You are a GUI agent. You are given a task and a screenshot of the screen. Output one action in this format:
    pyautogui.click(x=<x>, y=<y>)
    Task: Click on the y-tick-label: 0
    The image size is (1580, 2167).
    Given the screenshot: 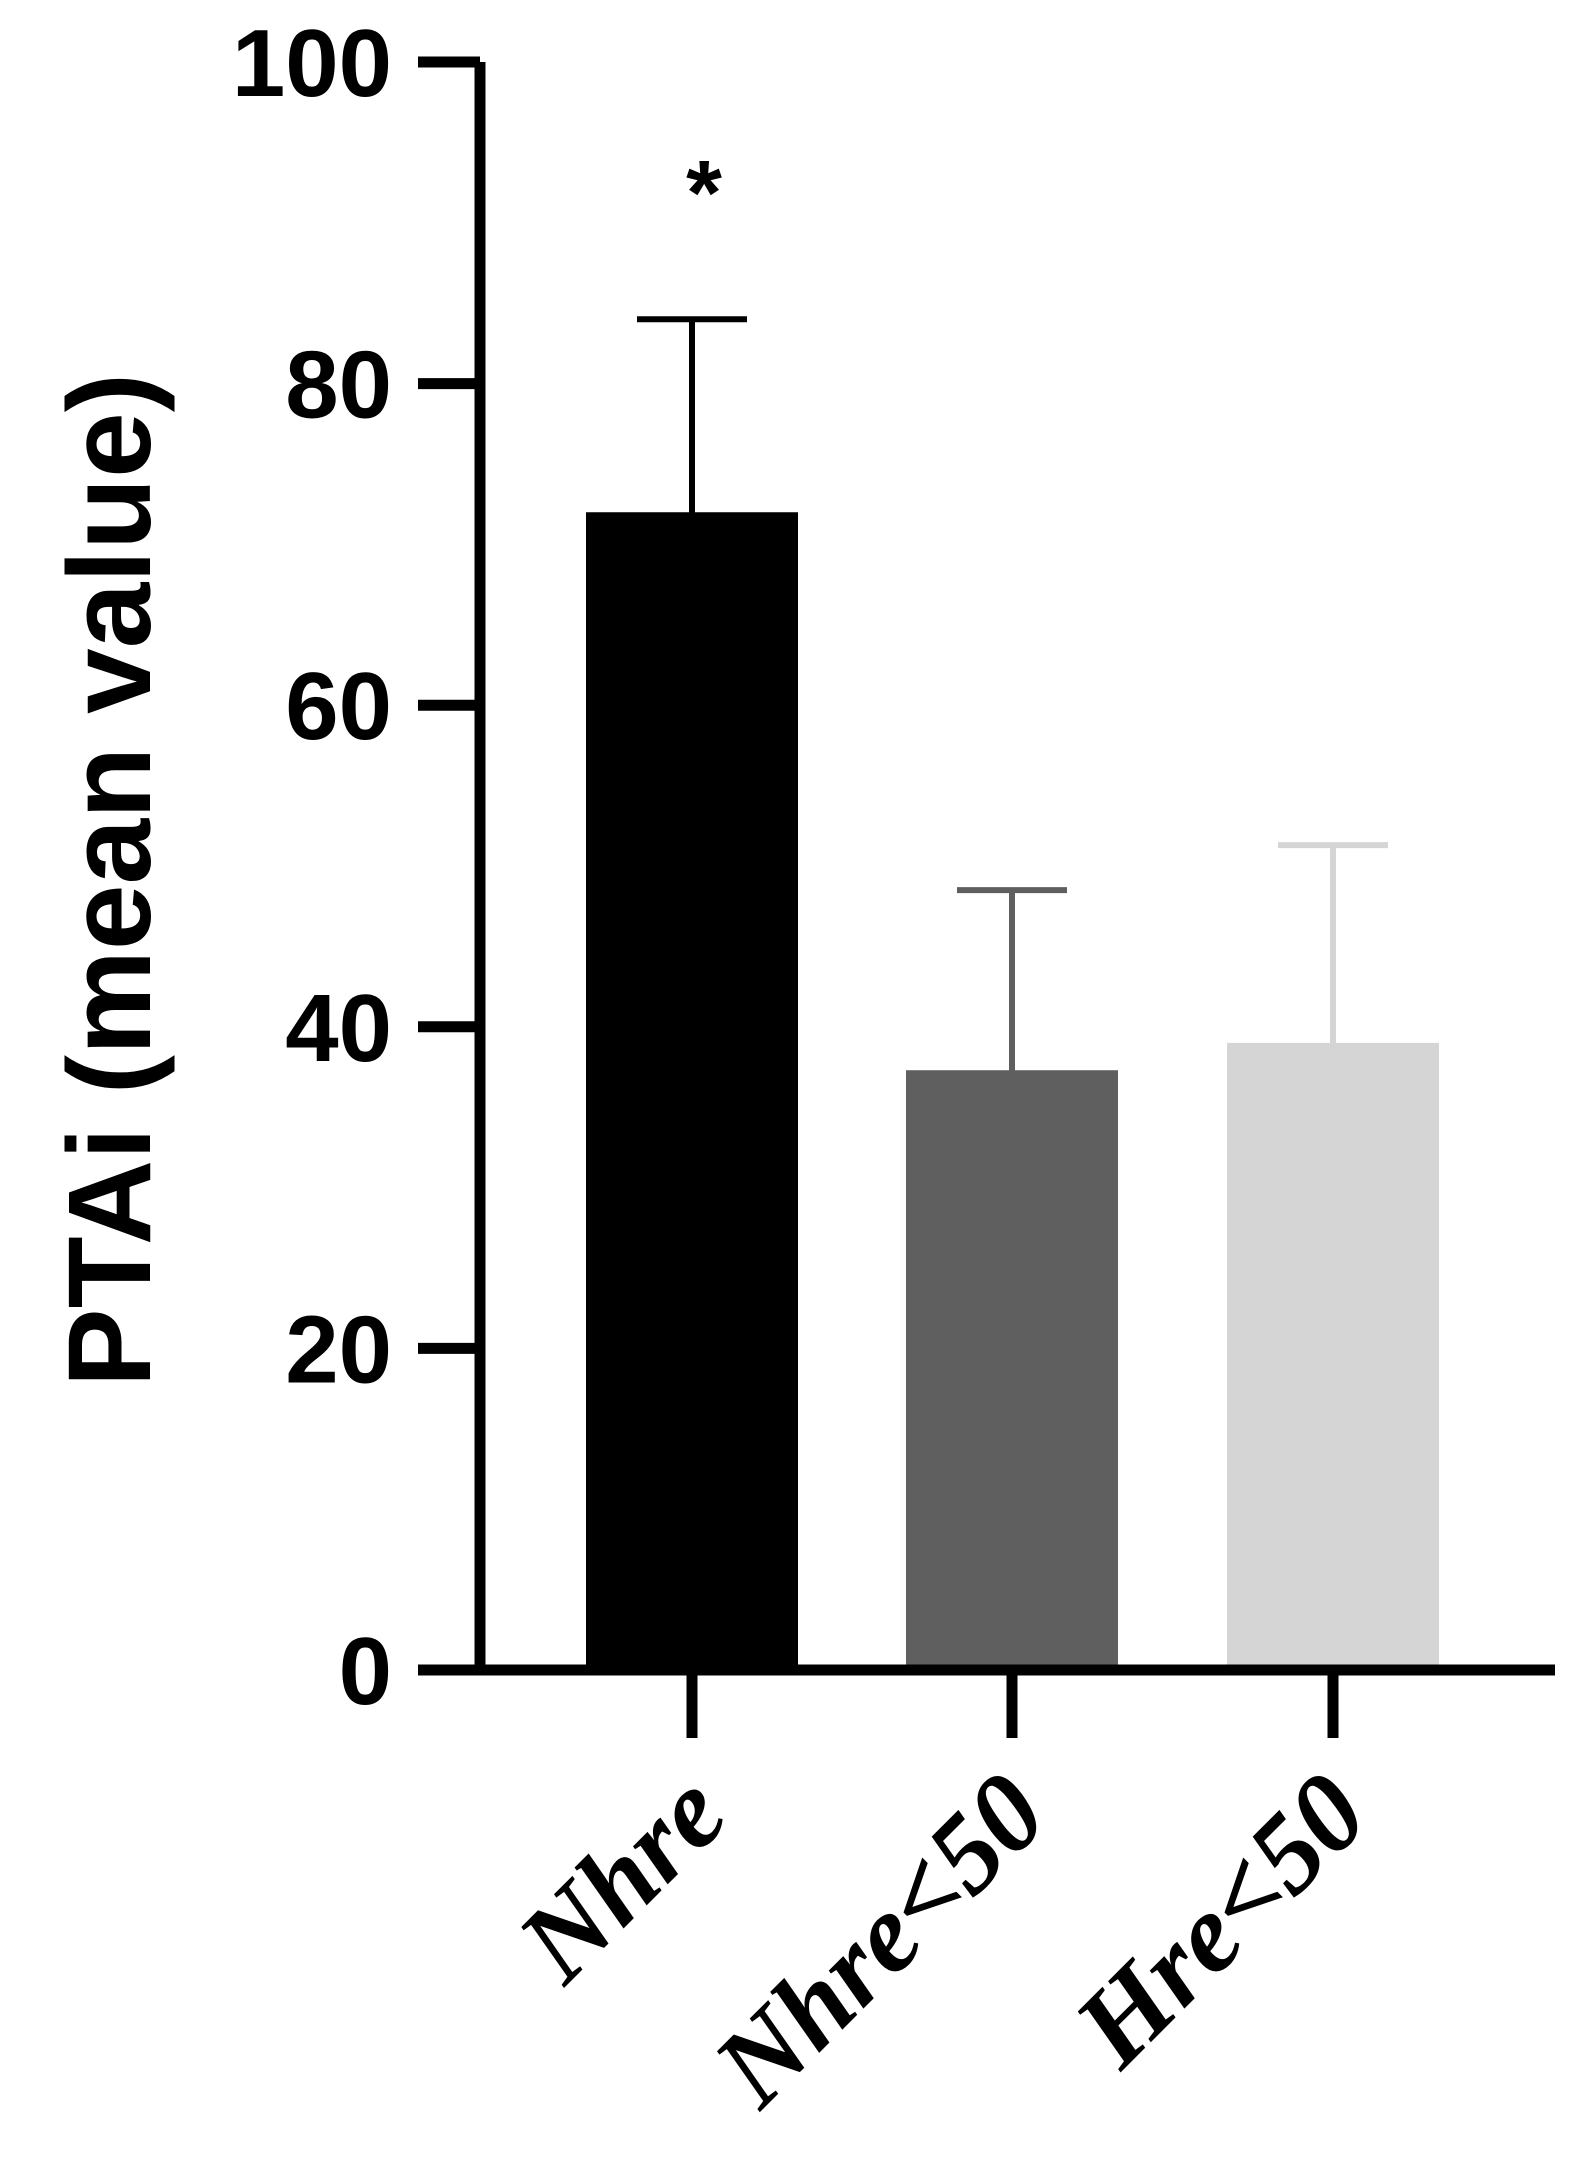 What is the action you would take?
    pyautogui.click(x=365, y=1671)
    